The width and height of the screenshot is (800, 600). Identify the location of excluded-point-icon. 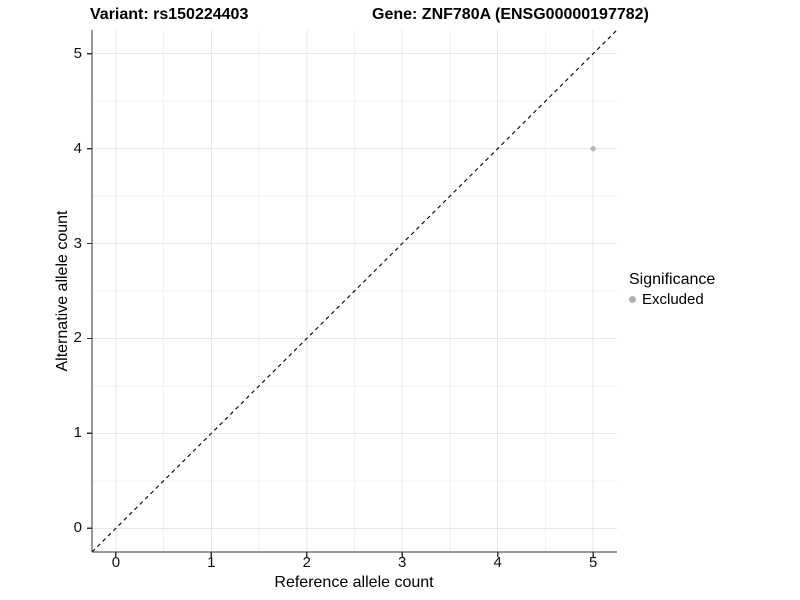
(632, 299).